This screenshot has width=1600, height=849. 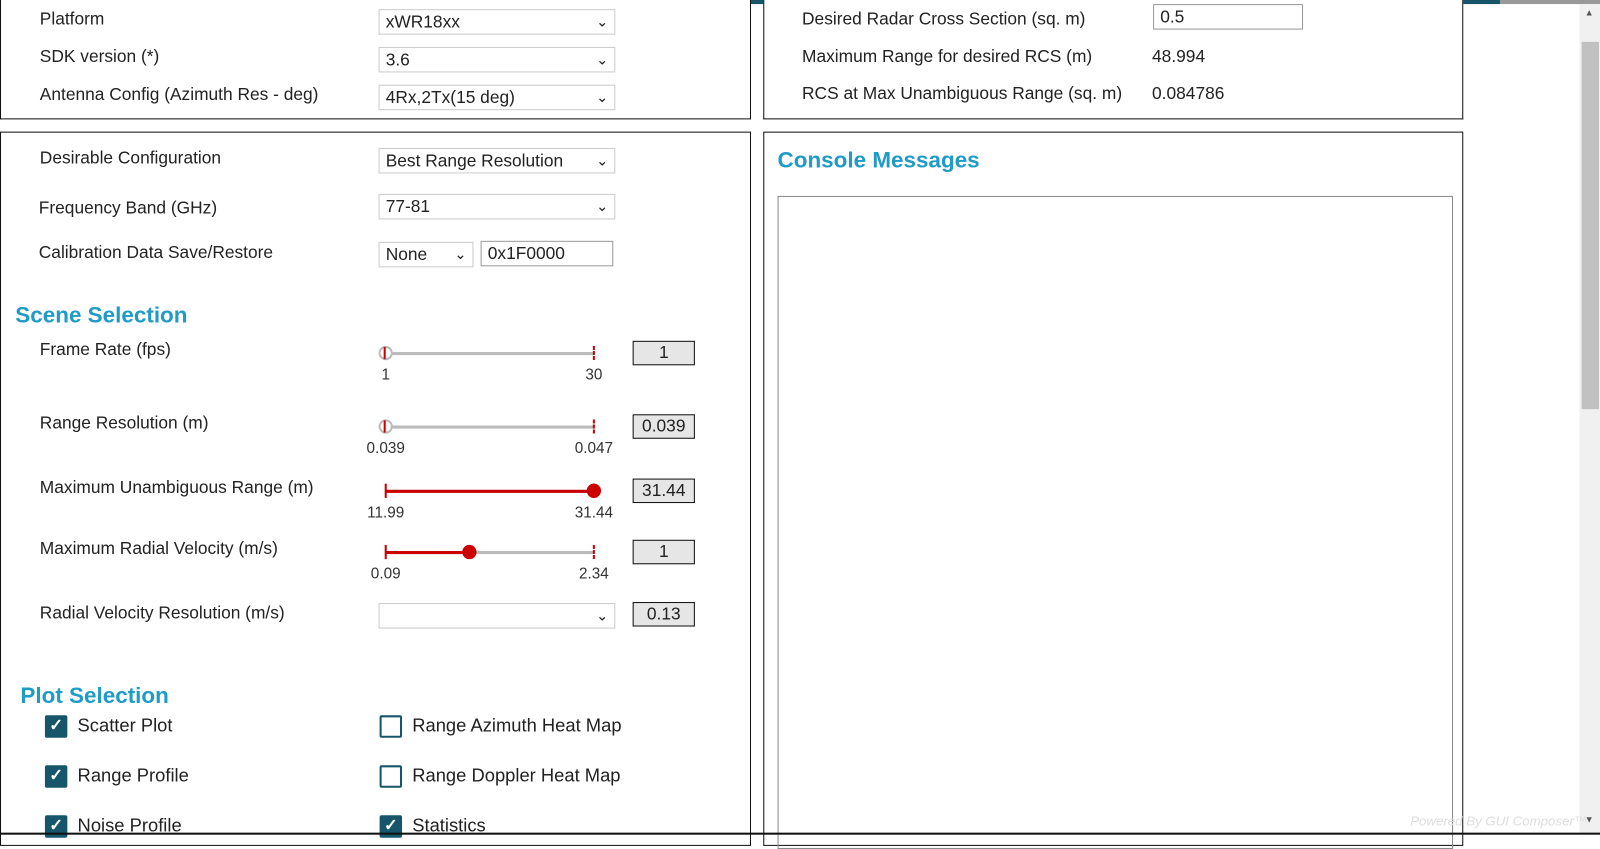 I want to click on slider-label: Frame Rate (fps), so click(x=105, y=349).